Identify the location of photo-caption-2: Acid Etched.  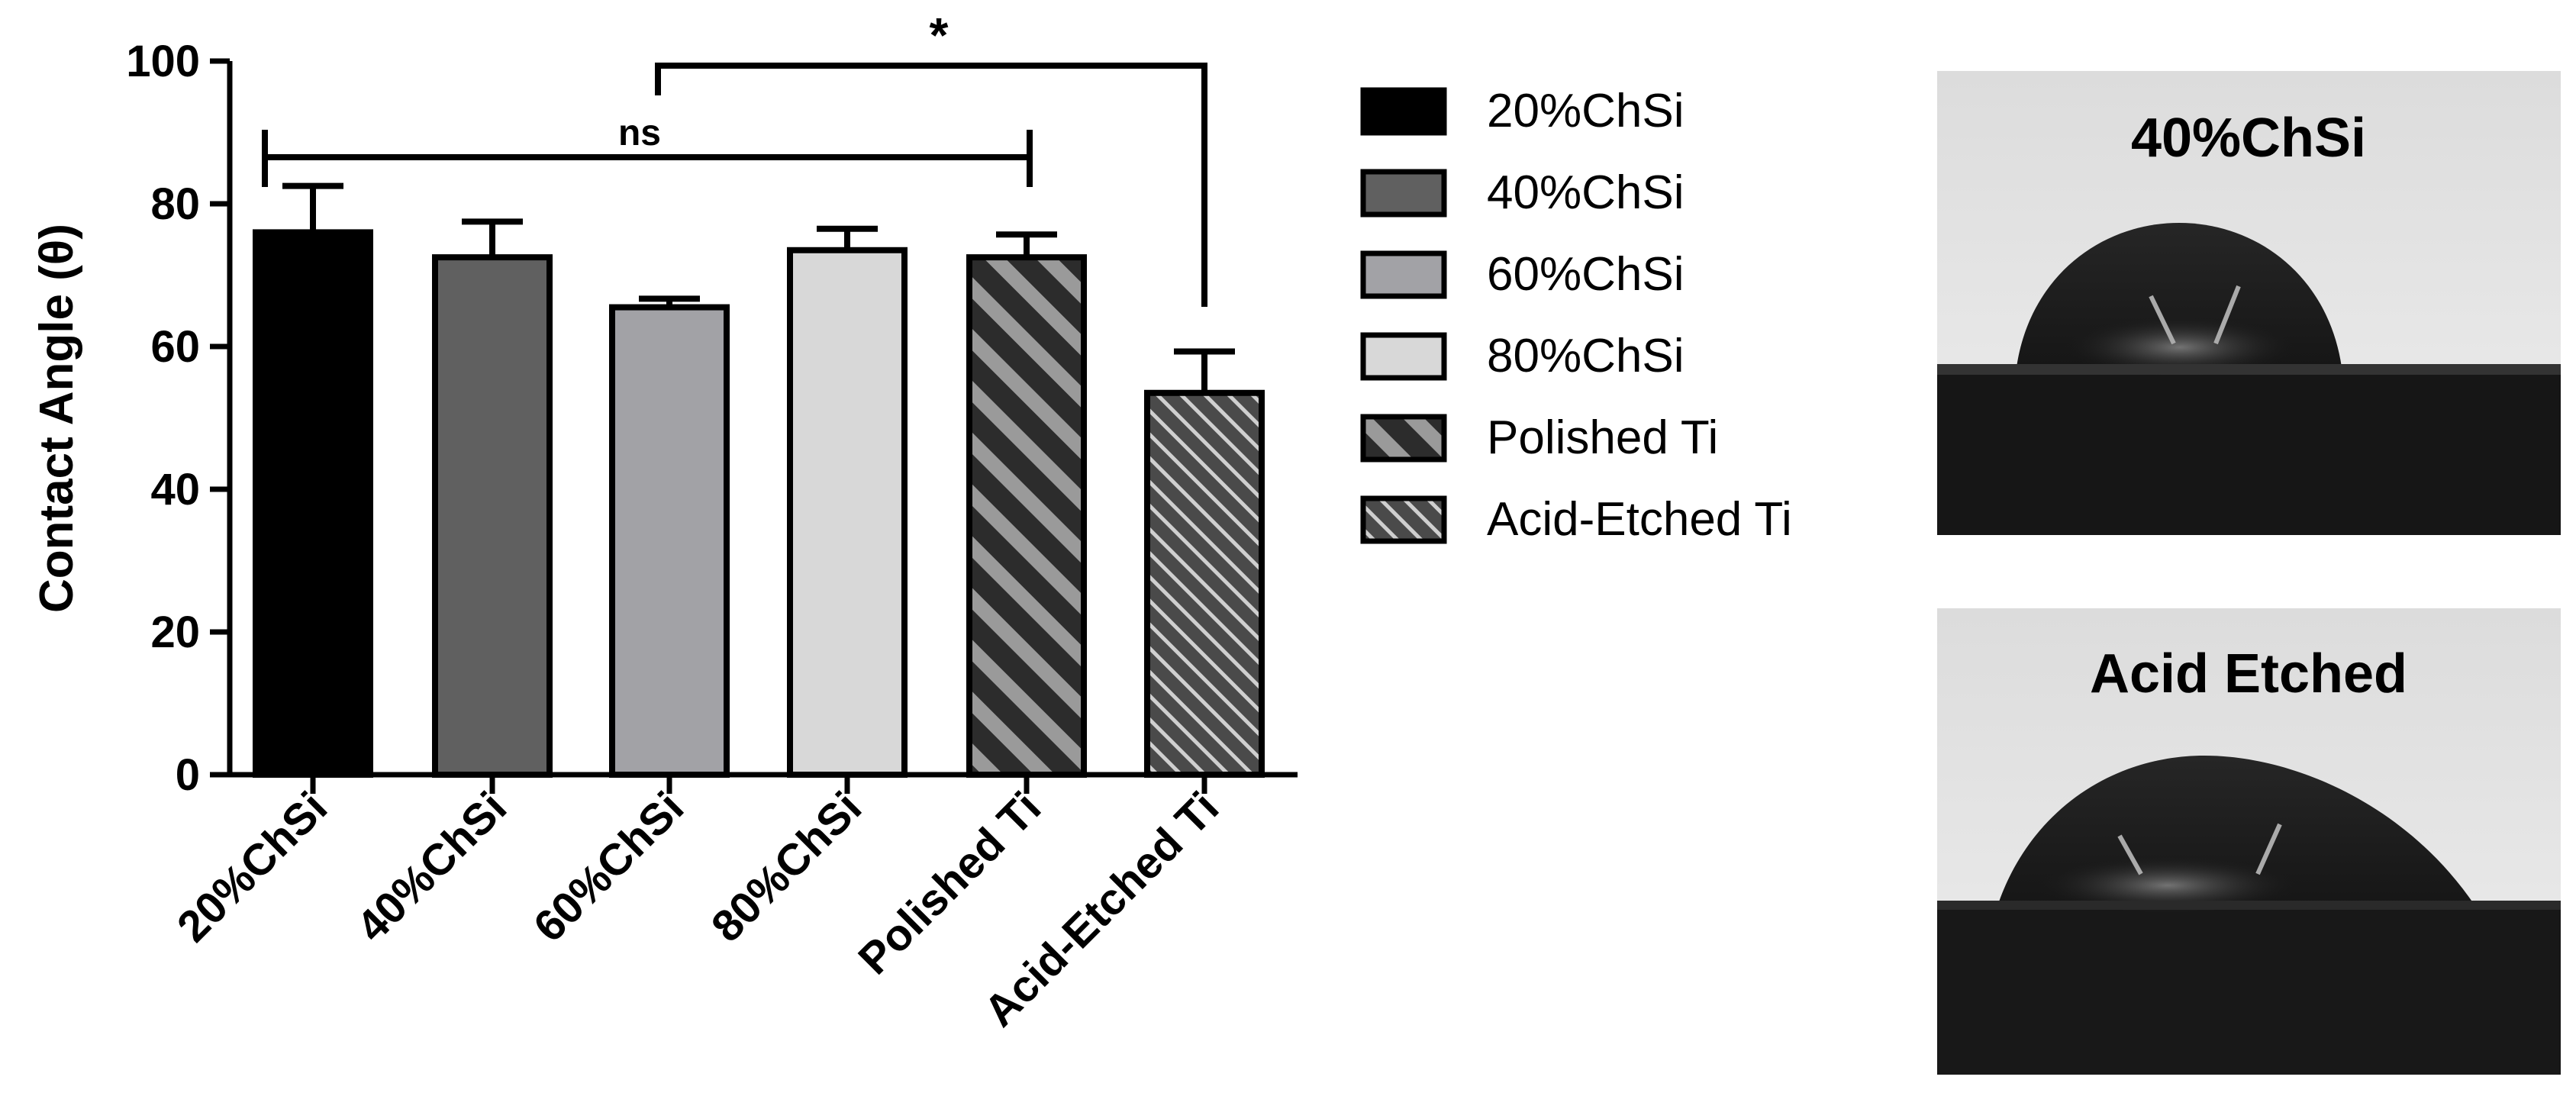
(2248, 673).